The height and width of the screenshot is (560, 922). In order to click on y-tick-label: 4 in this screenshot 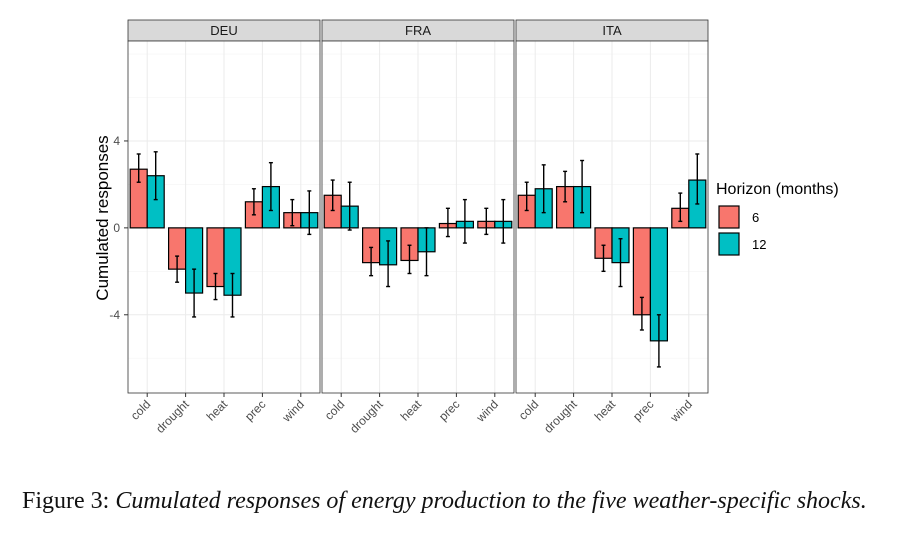, I will do `click(116, 141)`.